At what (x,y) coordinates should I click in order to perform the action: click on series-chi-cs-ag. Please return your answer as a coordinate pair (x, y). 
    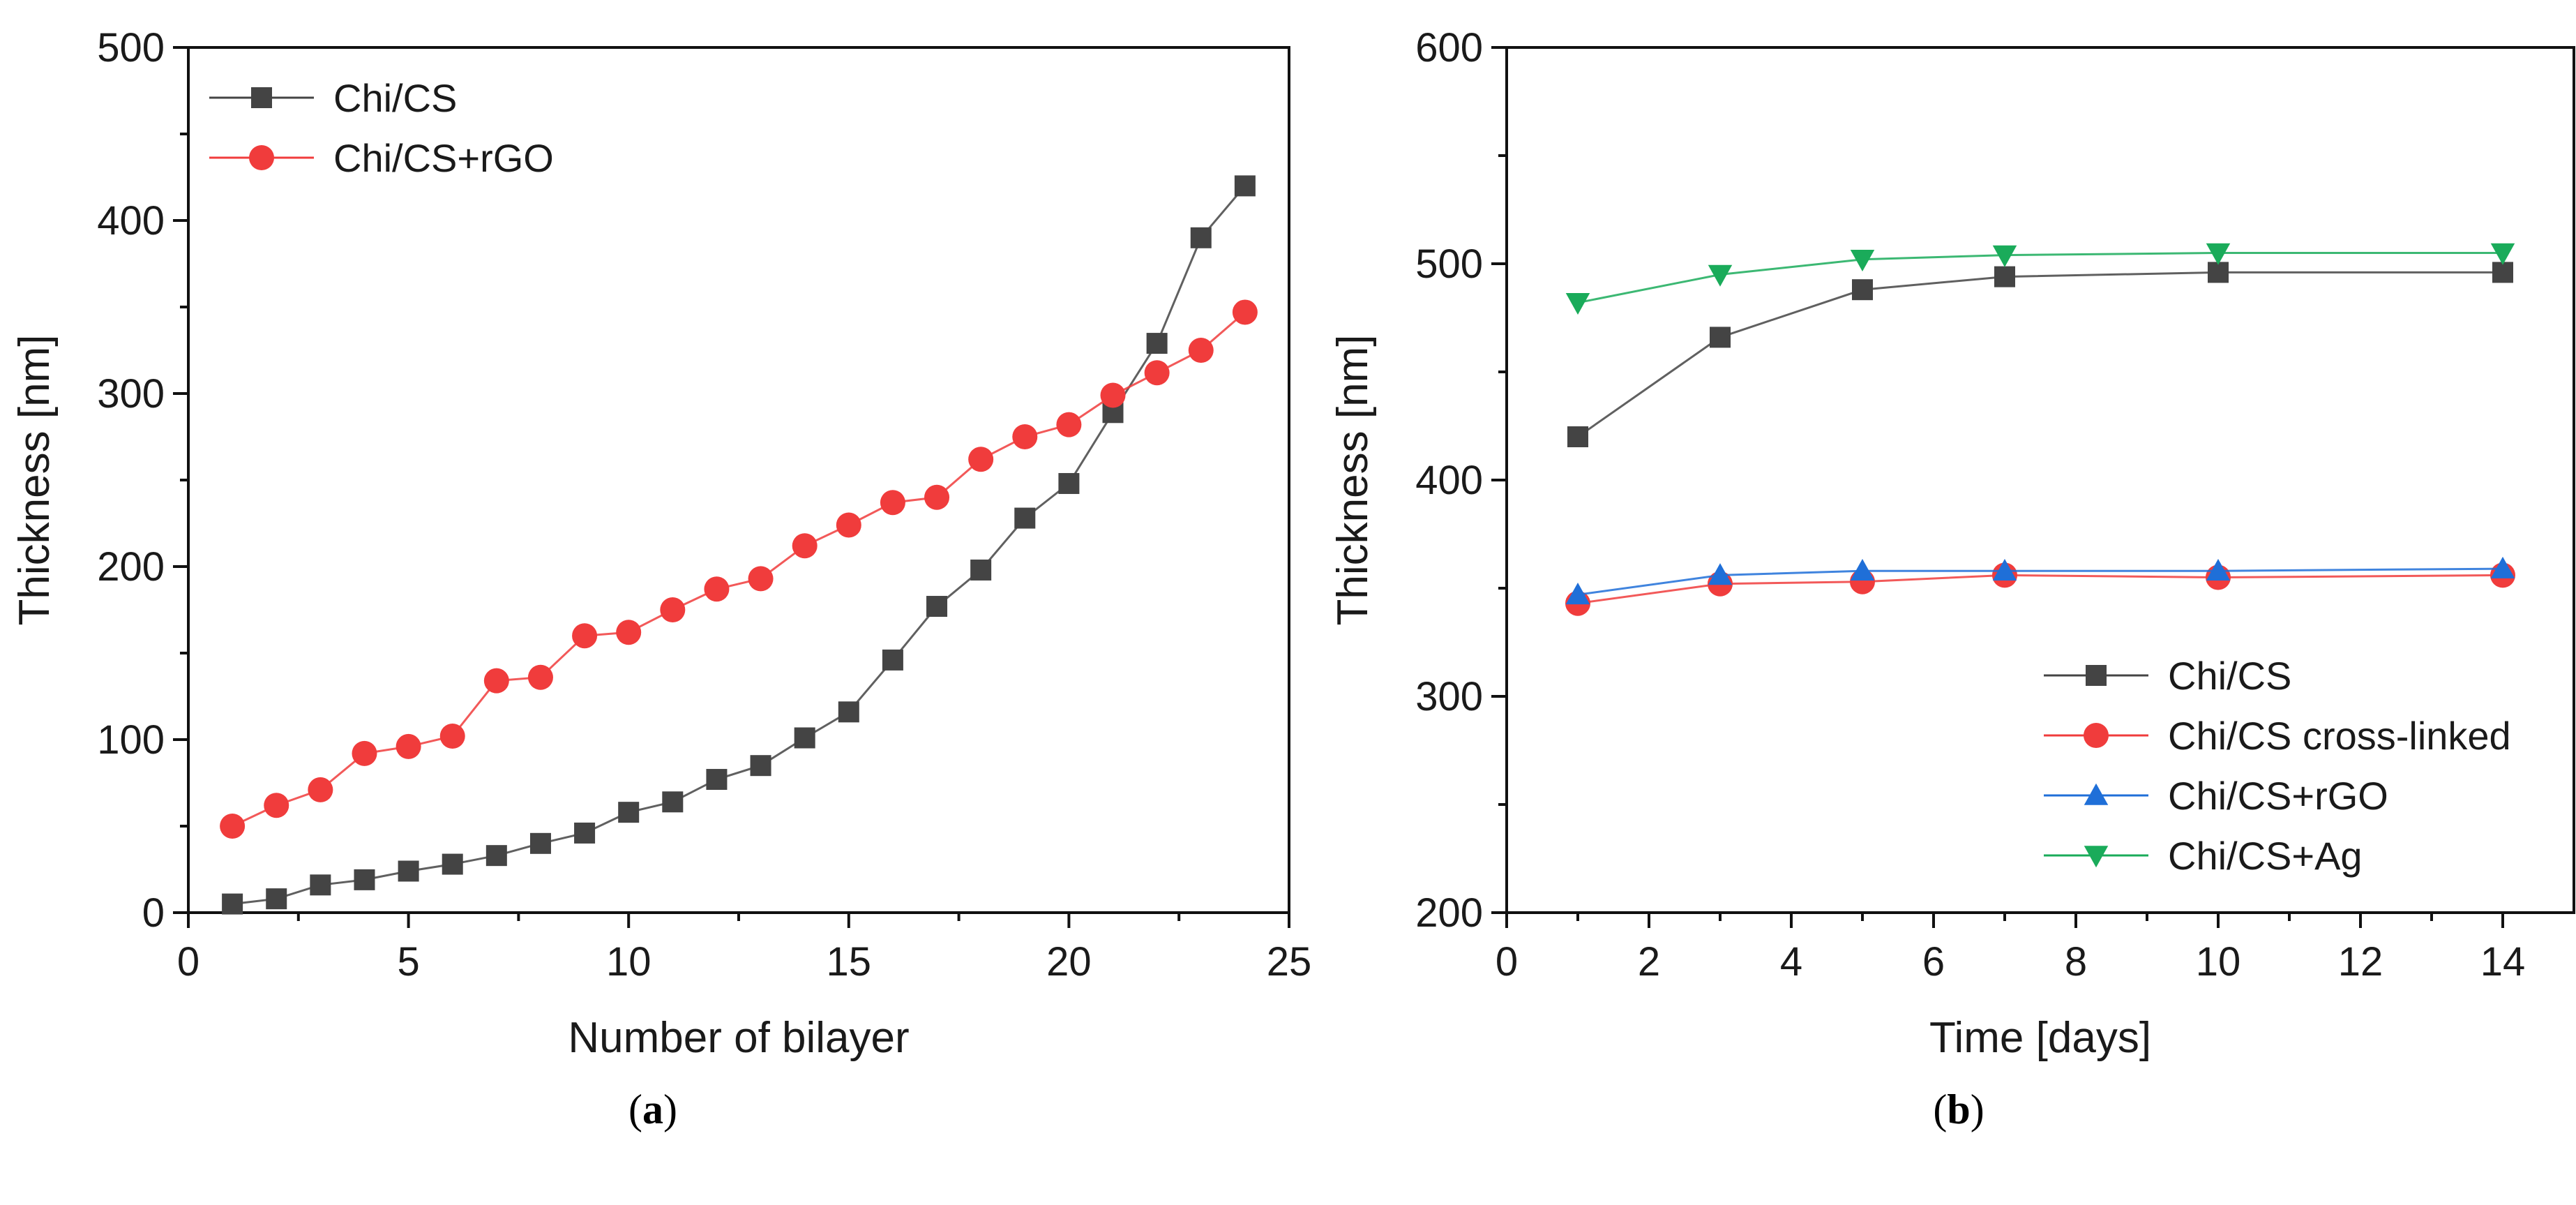
    Looking at the image, I should click on (2040, 279).